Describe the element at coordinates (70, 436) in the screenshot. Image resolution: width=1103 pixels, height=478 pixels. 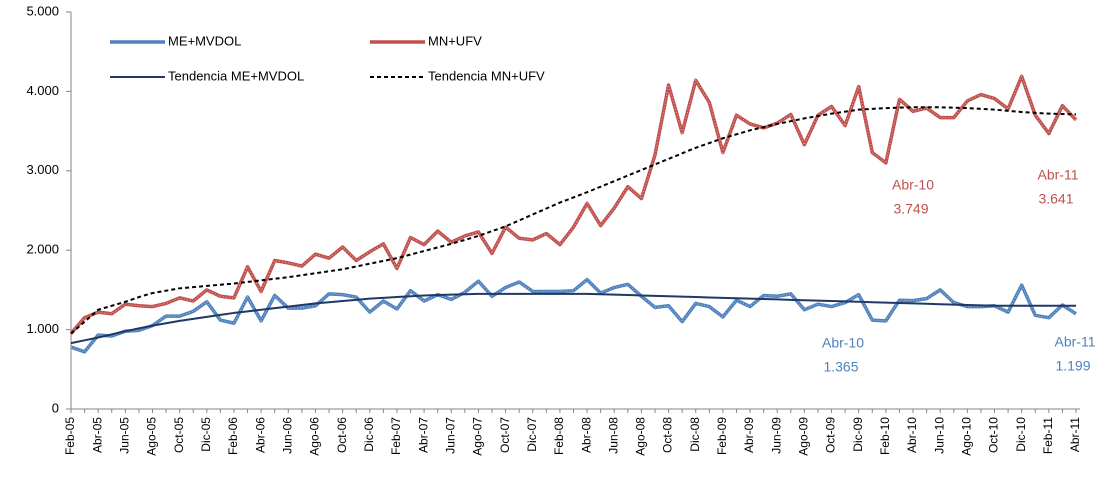
I see `x-tick-label: Feb-05` at that location.